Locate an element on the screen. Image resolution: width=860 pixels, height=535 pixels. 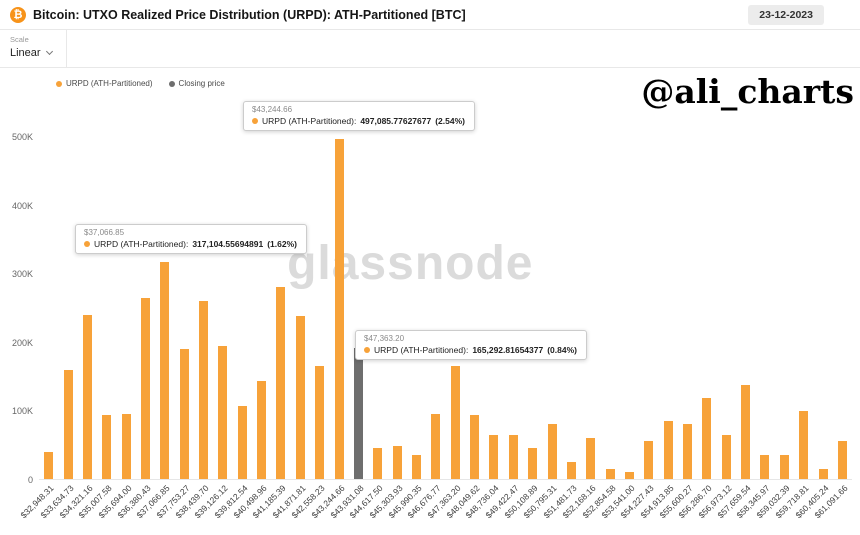
bar-column: $42,558.23 is located at coordinates (309, 328).